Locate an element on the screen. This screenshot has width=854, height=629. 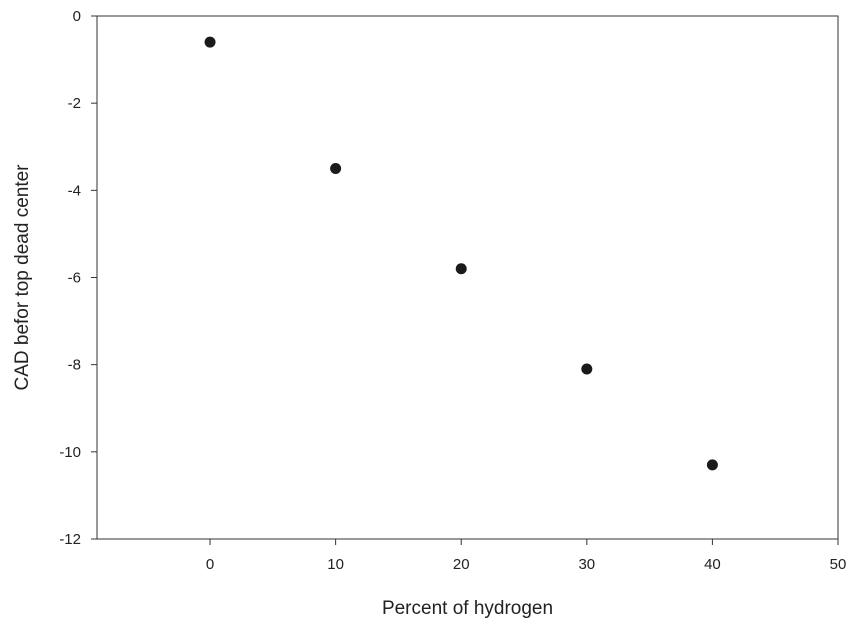
x-tick-label: 50 is located at coordinates (838, 564).